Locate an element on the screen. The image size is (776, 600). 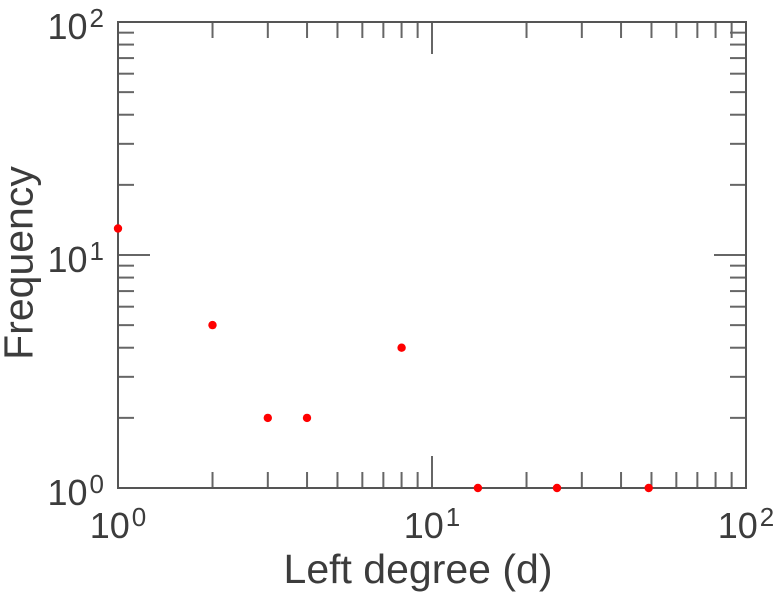
x-axis-title: Left degree (d) is located at coordinates (418, 569).